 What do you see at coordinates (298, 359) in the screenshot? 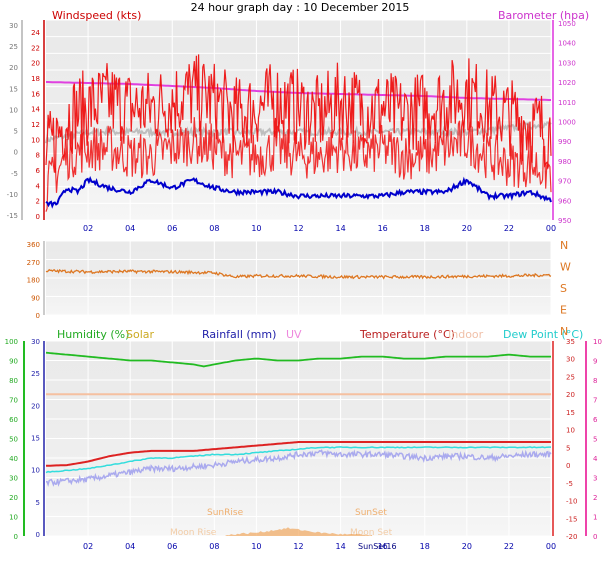
I see `series-humidity` at bounding box center [298, 359].